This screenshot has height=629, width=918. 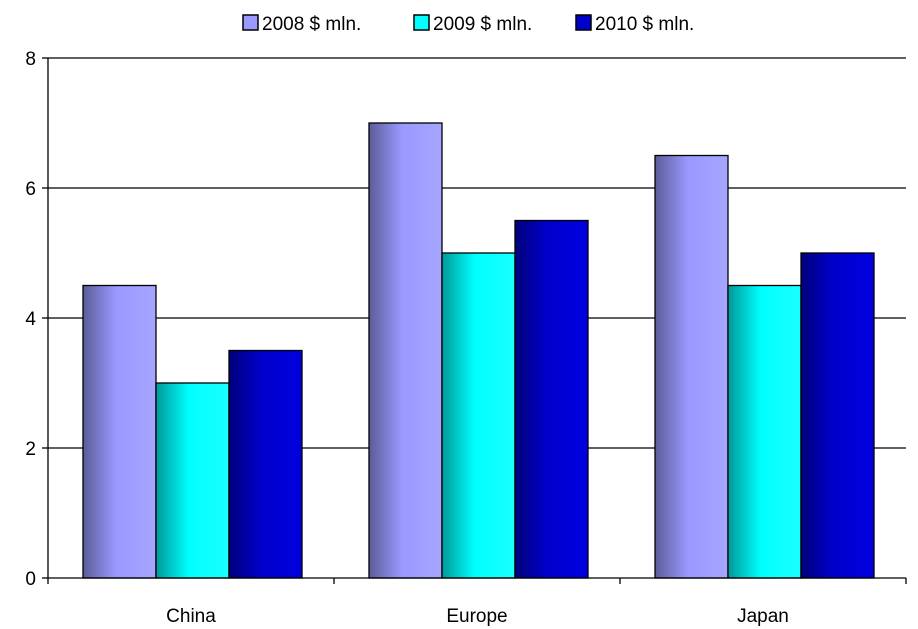 I want to click on x-tick-labels: China Europe Japan, so click(x=477, y=616).